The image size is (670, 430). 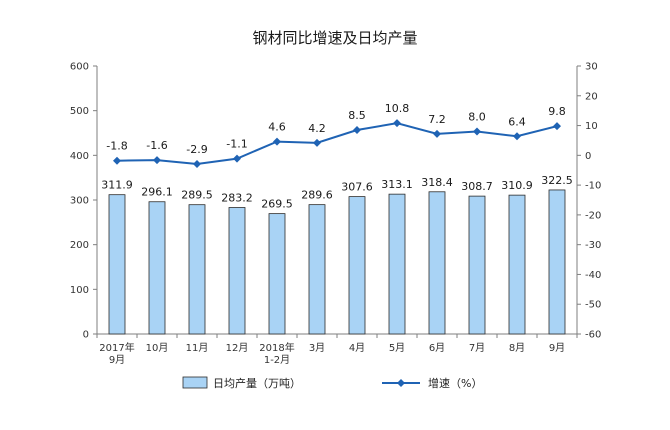 I want to click on x-axis-tick-label: 2017年 9月, so click(x=116, y=353).